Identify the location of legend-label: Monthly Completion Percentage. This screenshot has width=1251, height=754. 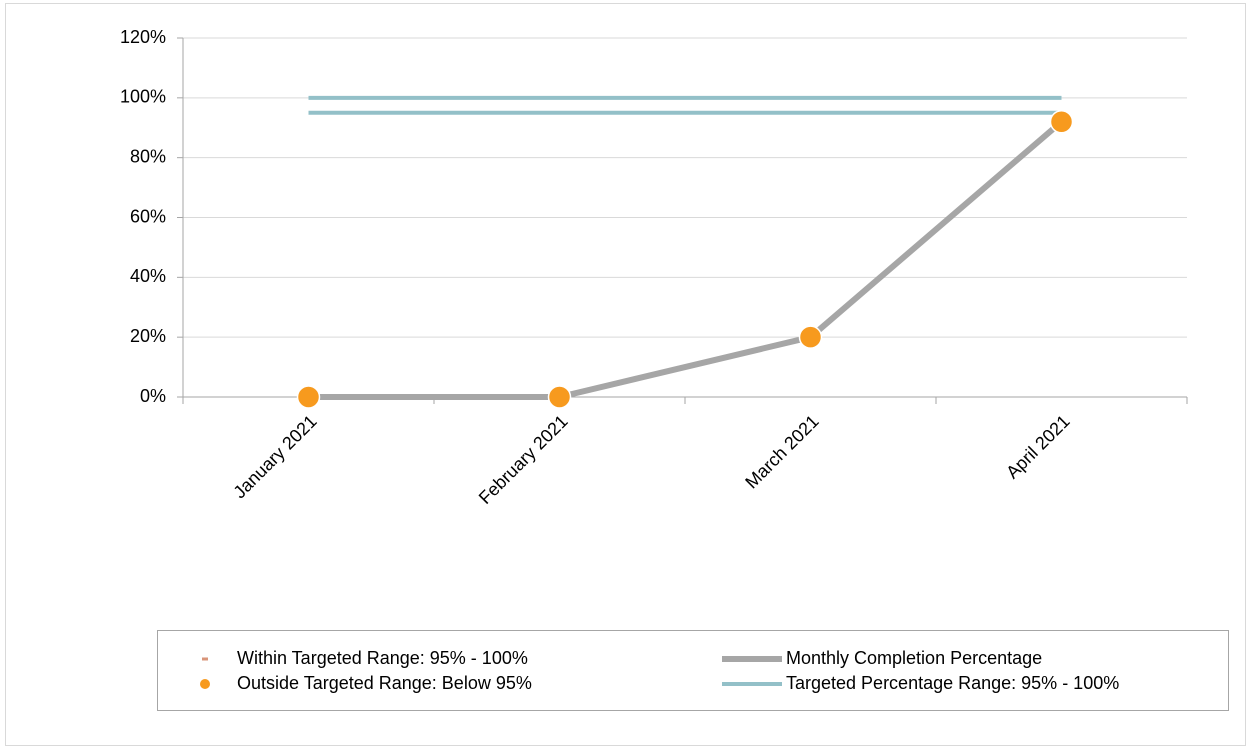
(914, 658).